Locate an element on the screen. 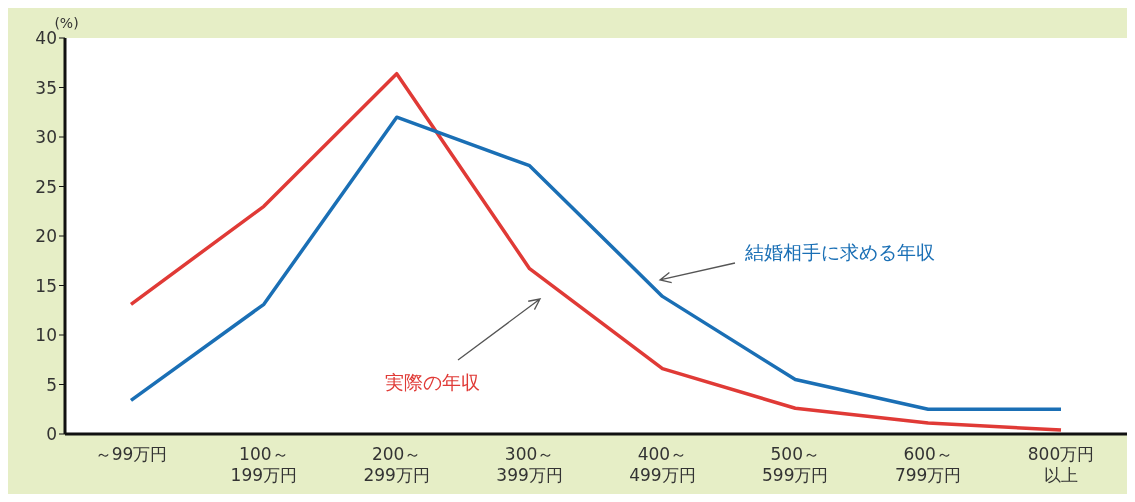 The image size is (1135, 502). y-axis-title: (%) is located at coordinates (66, 23).